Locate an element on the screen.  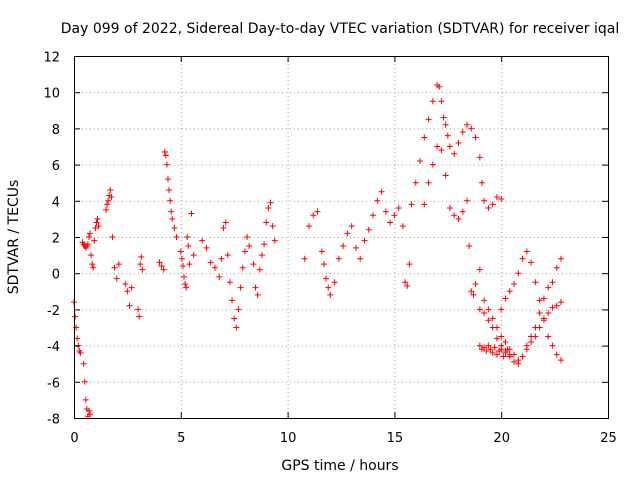
x-tick-label: 10 is located at coordinates (288, 438).